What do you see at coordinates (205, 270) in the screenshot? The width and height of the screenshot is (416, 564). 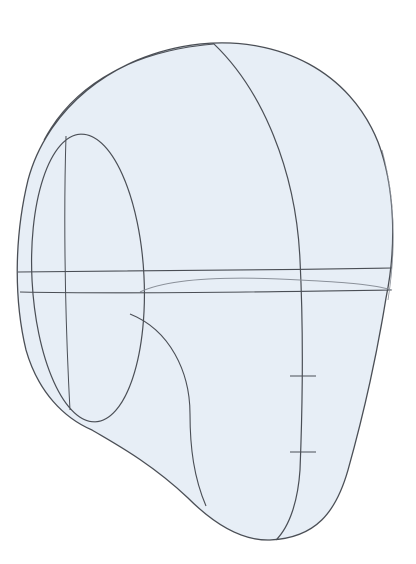 I see `brow-line-upper` at bounding box center [205, 270].